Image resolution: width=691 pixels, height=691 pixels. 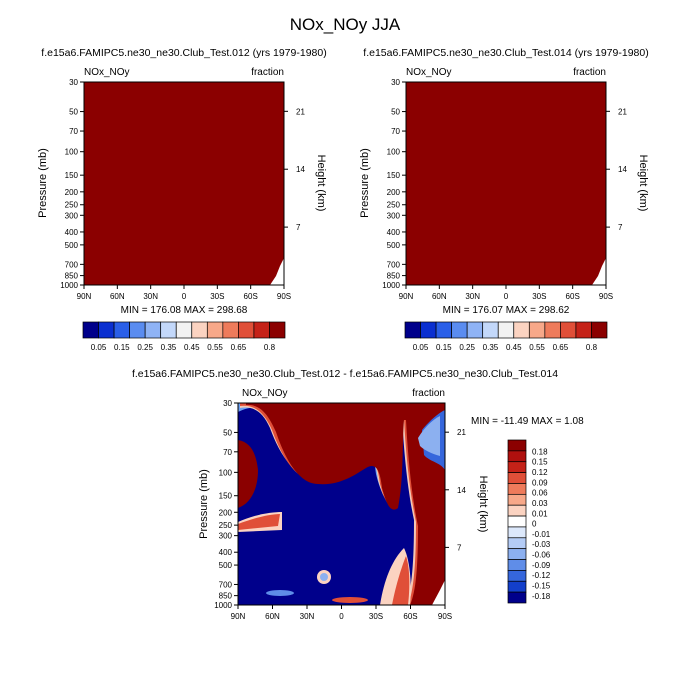 I want to click on panel-2-left-label: NOx_NOy, so click(x=429, y=72).